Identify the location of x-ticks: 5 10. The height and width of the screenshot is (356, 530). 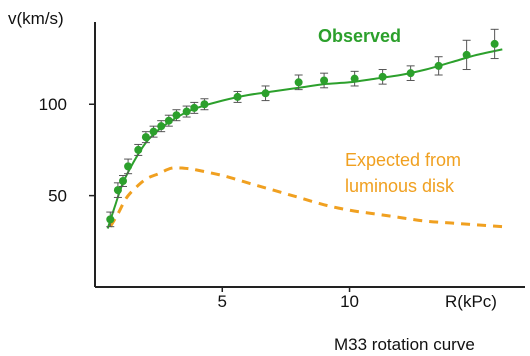
(288, 299).